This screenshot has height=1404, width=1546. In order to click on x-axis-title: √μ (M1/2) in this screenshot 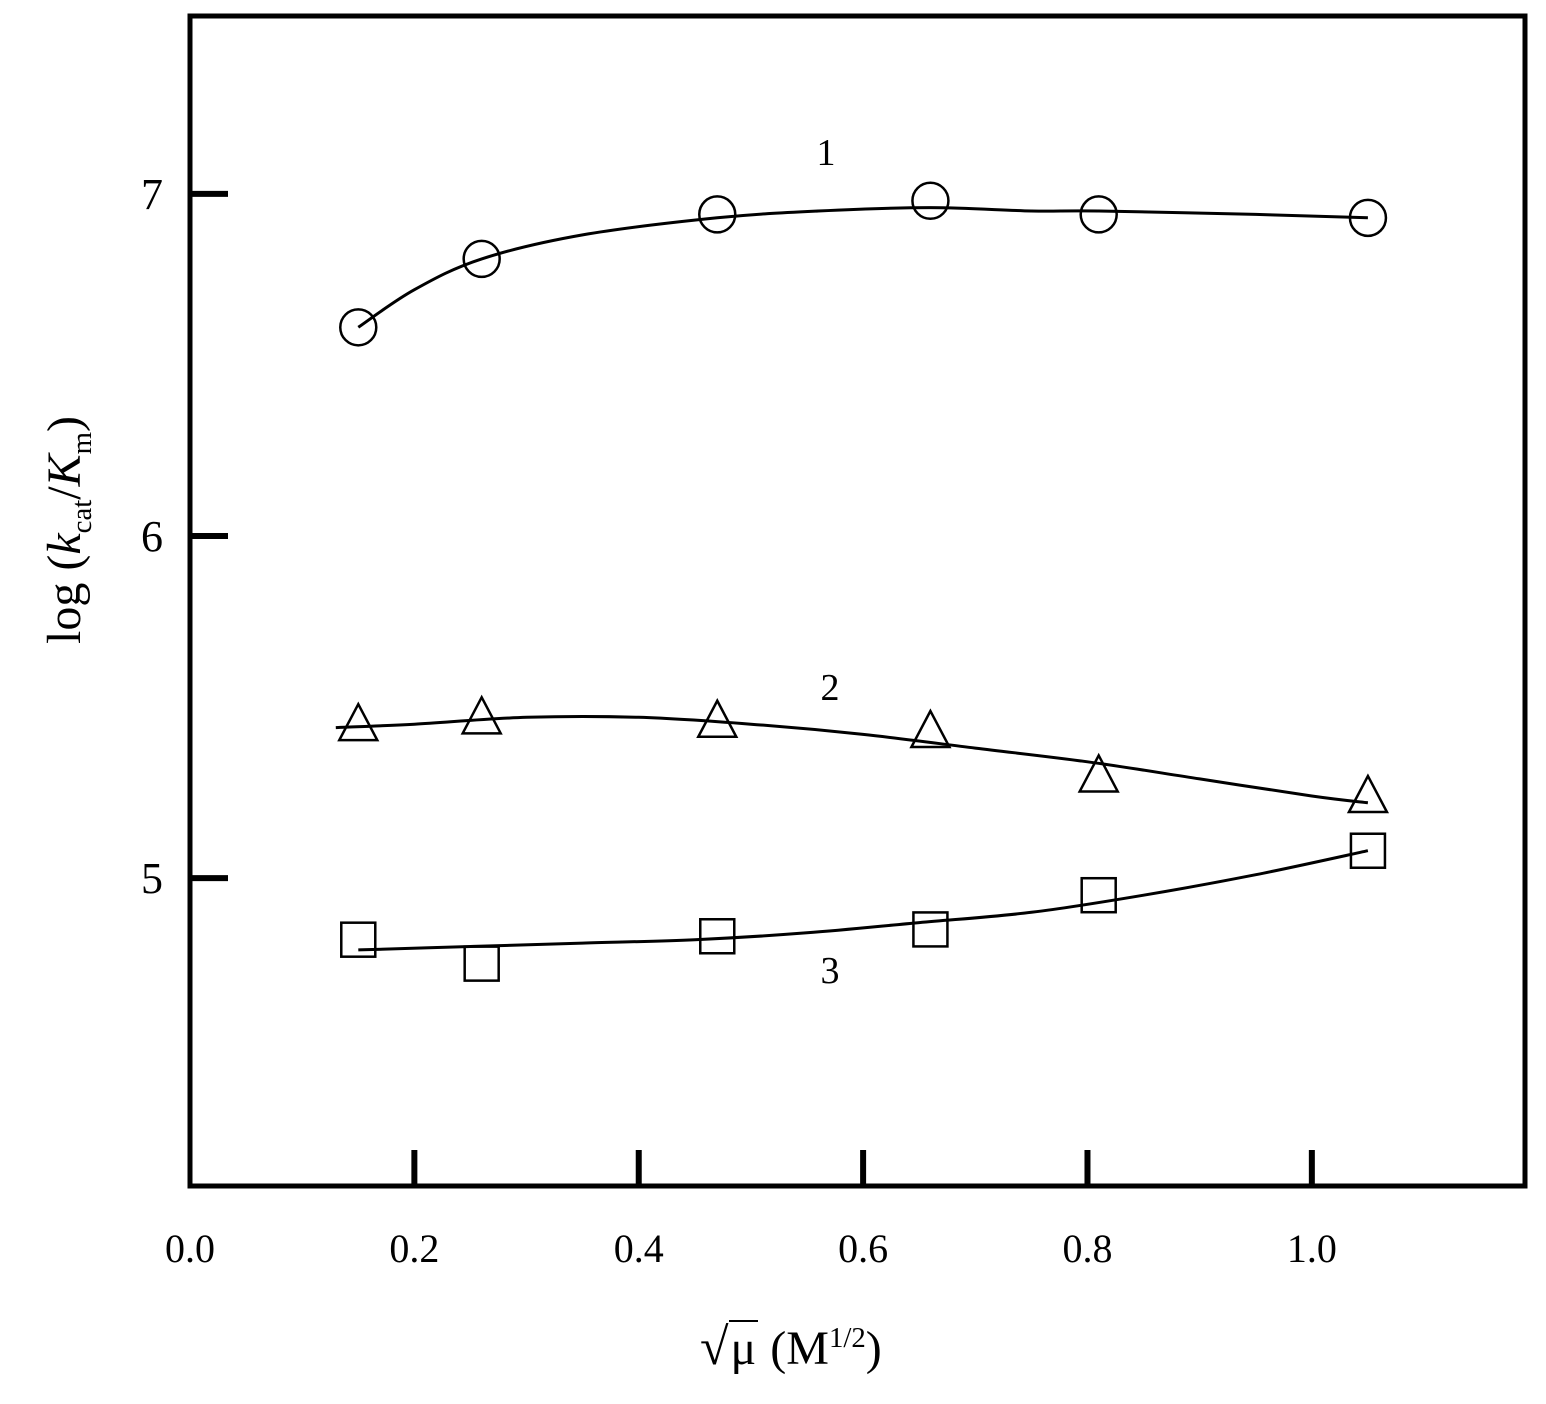, I will do `click(850, 1347)`.